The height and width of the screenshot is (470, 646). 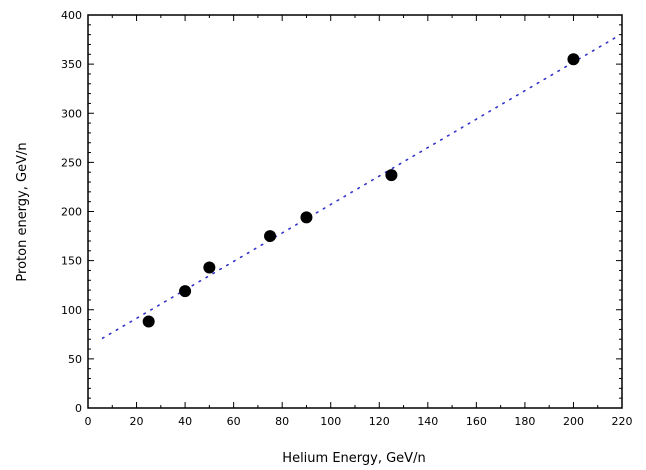 I want to click on y-axis-title: Proton energy, GeV/n, so click(x=22, y=211).